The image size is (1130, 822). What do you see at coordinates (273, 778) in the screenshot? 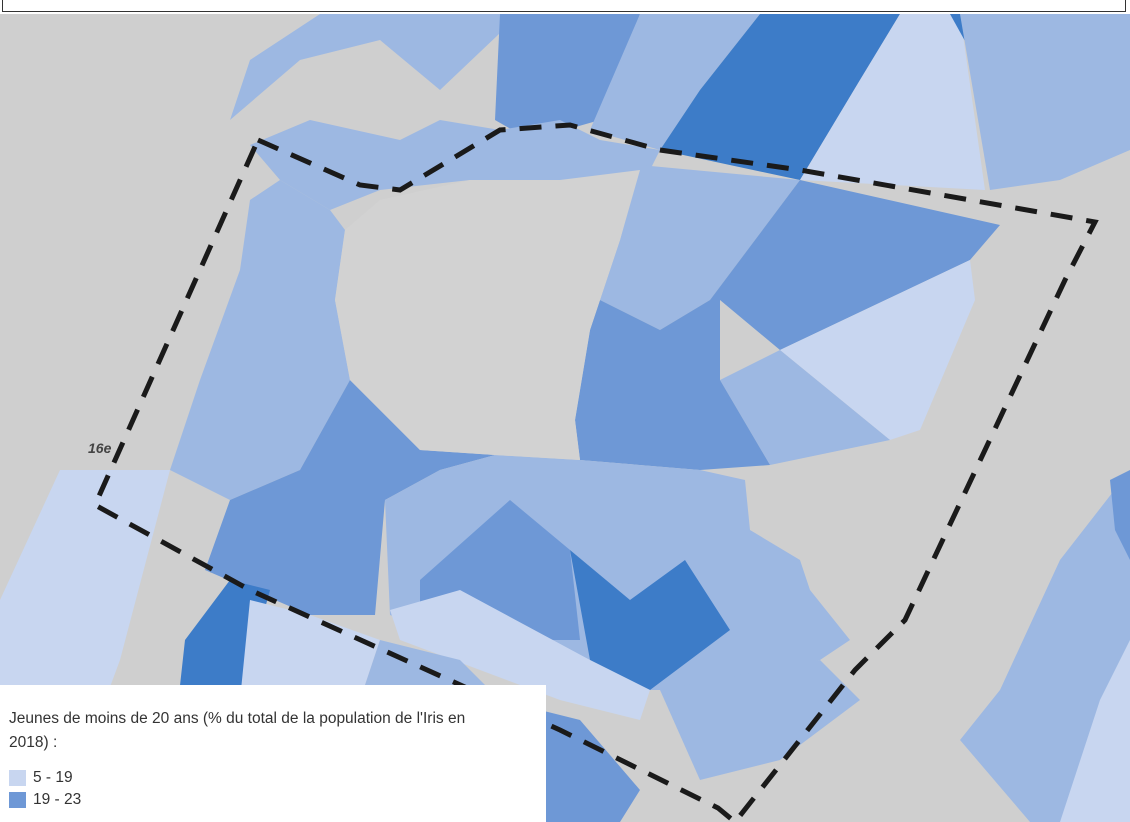
I see `legend-item: 5 - 19` at bounding box center [273, 778].